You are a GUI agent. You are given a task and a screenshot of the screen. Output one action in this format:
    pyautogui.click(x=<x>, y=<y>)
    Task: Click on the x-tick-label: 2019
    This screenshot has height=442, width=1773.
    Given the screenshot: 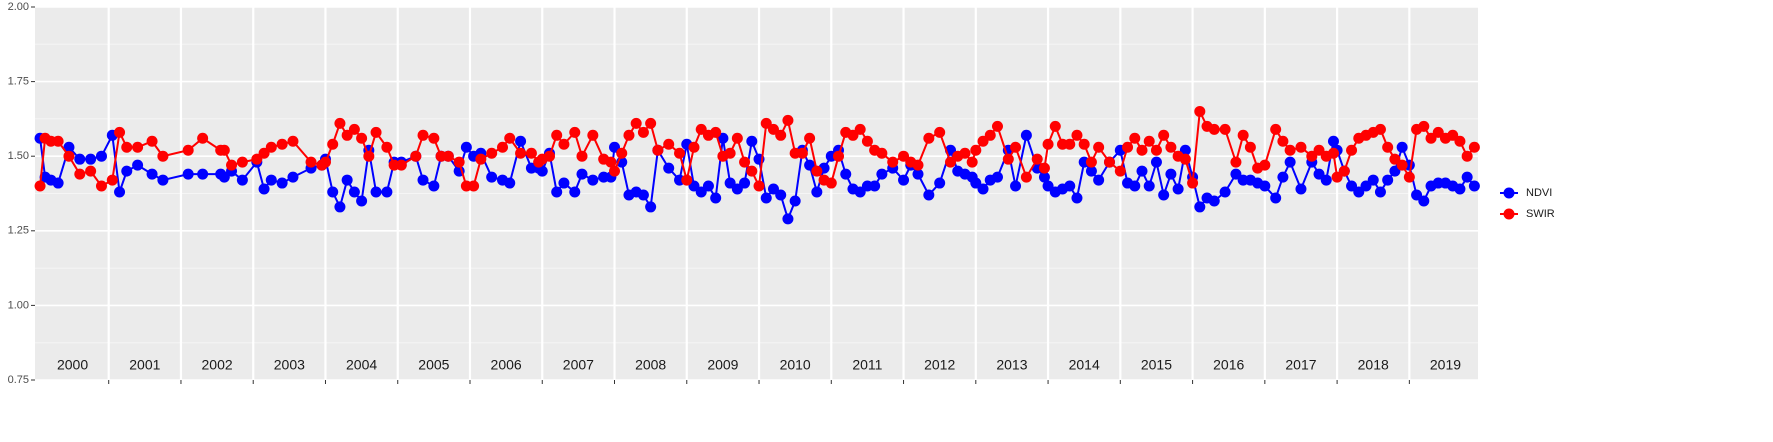 What is the action you would take?
    pyautogui.click(x=1445, y=365)
    